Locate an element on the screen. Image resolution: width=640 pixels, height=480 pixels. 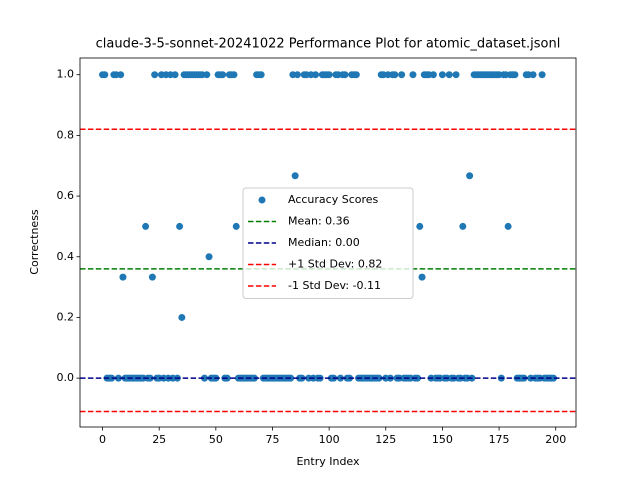
y-axis-label: Correctness is located at coordinates (34, 242).